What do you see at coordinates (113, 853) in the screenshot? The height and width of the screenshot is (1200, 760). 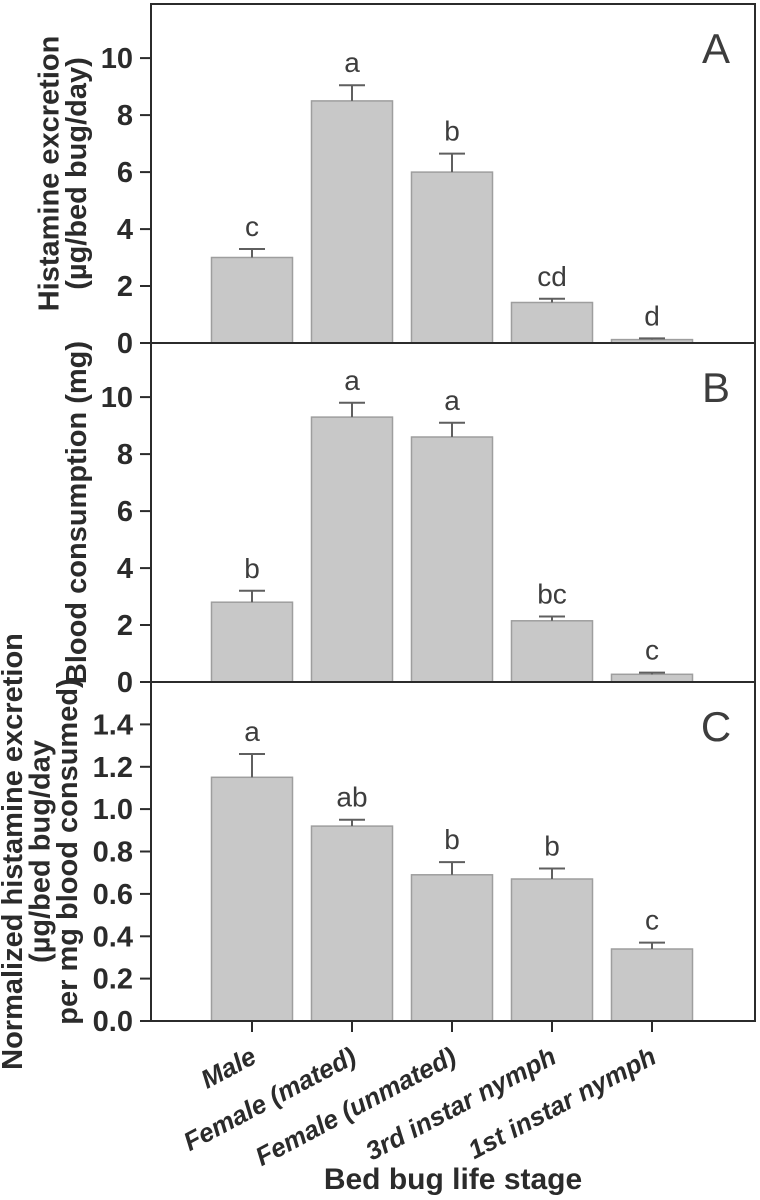 I see `y-tick-label: 0.8` at bounding box center [113, 853].